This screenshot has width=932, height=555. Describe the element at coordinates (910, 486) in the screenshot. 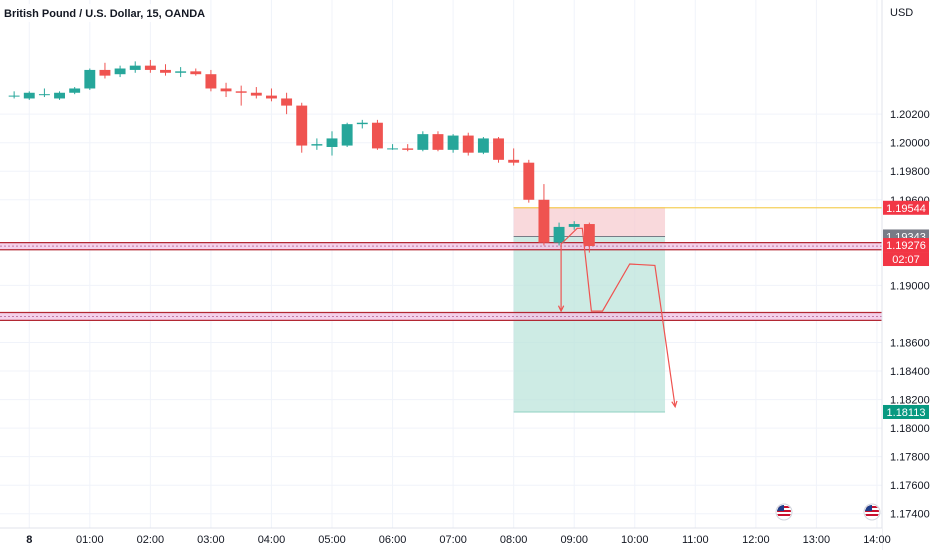

I see `price-tick-label: 1.17600` at that location.